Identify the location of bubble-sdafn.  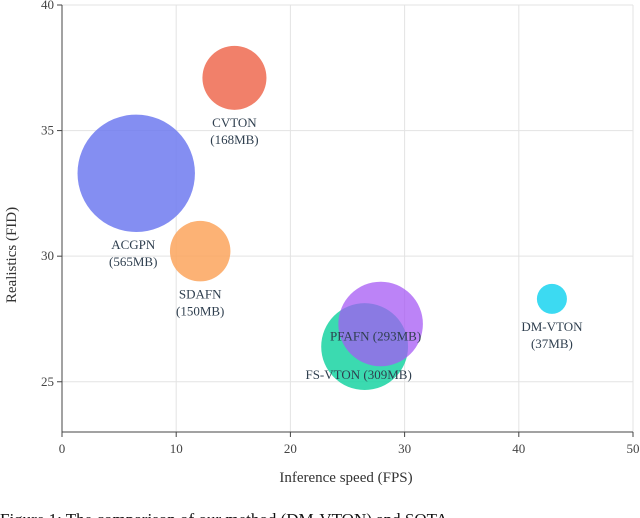
(200, 251).